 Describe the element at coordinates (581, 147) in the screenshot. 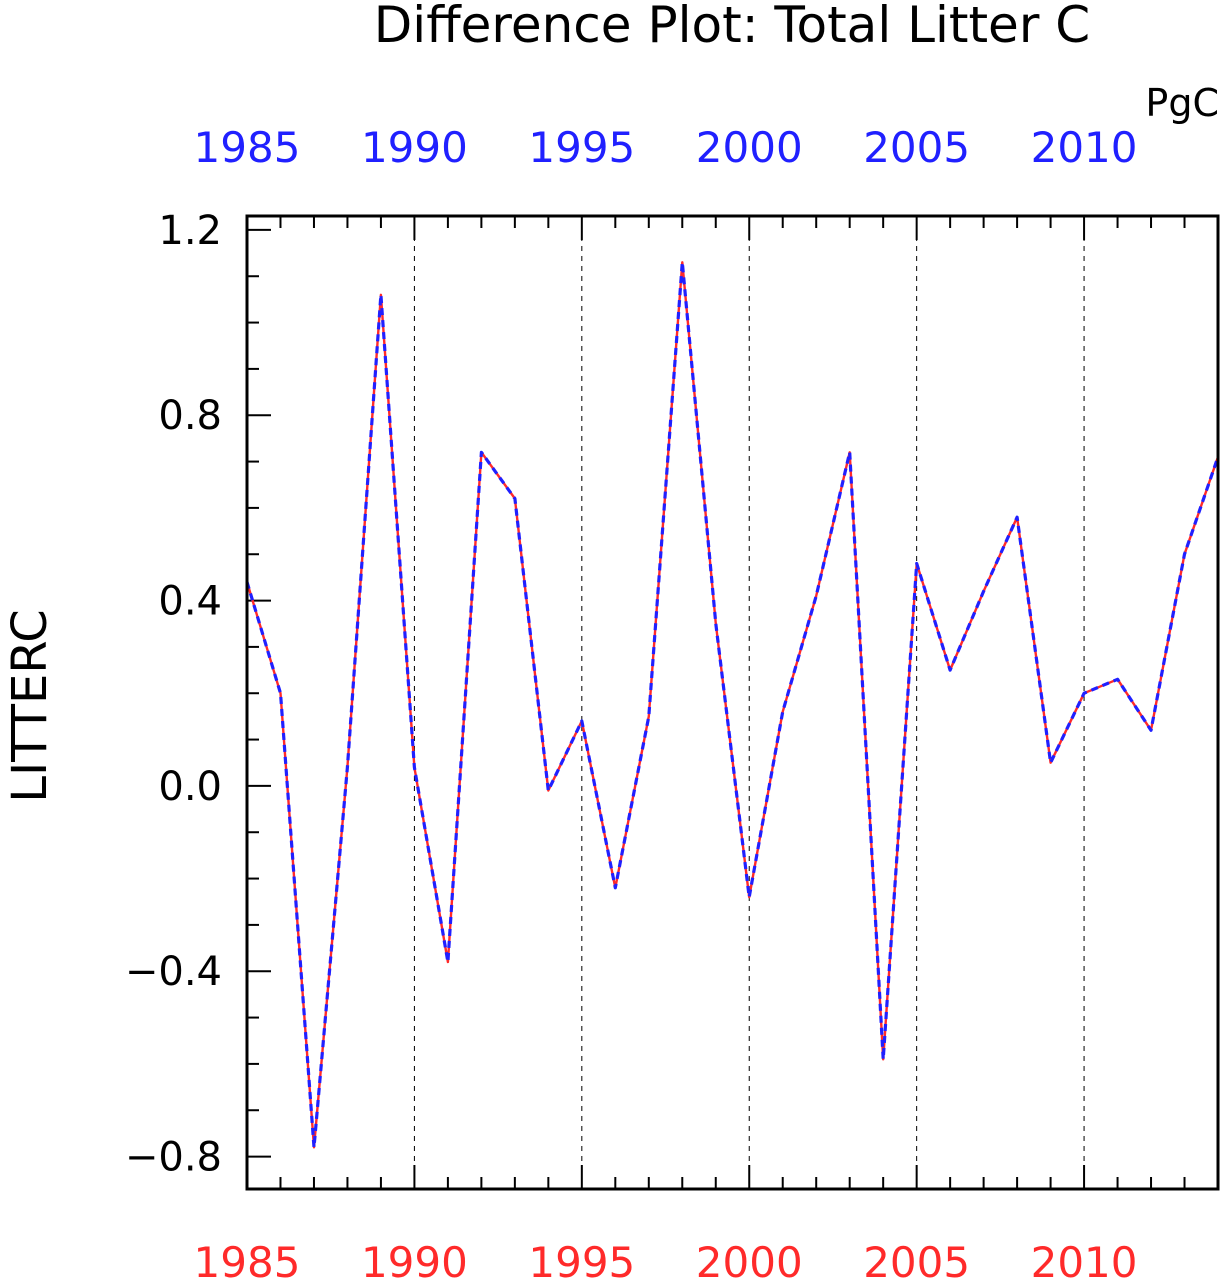

I see `x-tick-label-top: 1995` at that location.